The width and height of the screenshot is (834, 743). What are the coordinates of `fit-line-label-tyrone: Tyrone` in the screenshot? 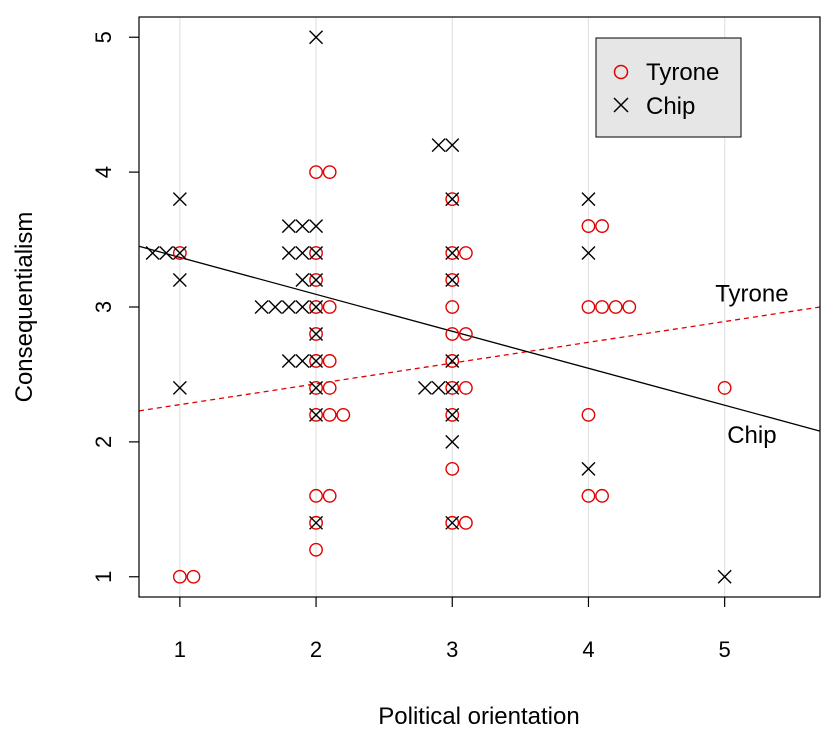 It's located at (751, 294).